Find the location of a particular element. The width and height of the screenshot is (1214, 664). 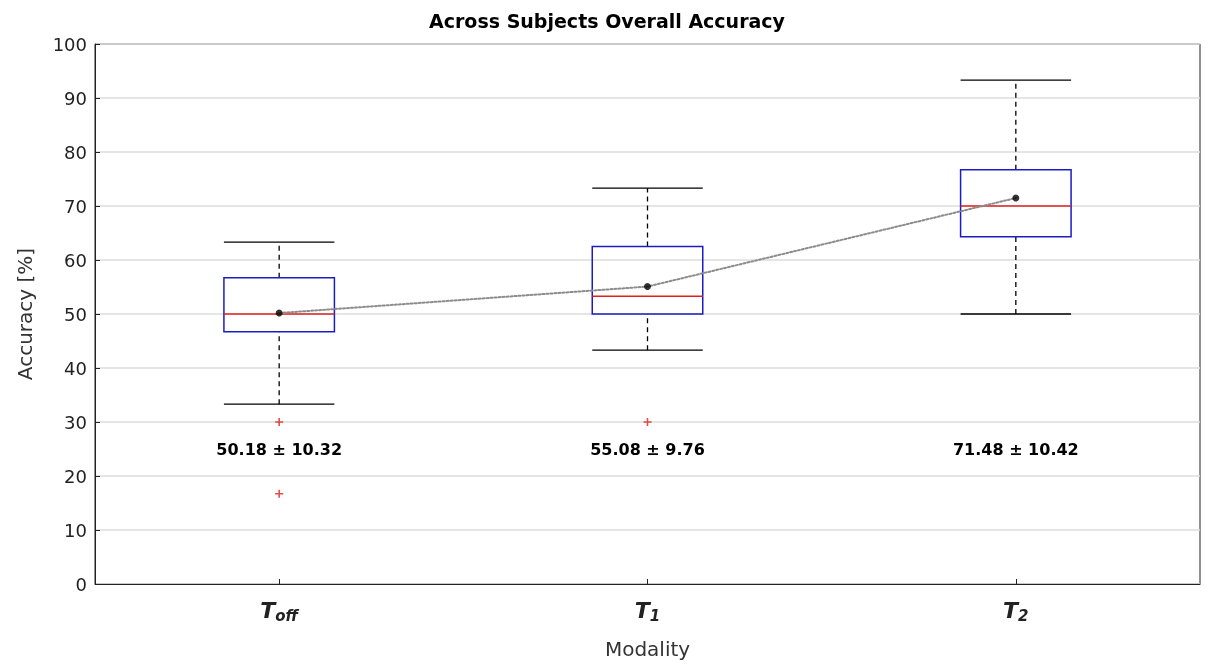

y-tick-label: 70 is located at coordinates (75, 206).